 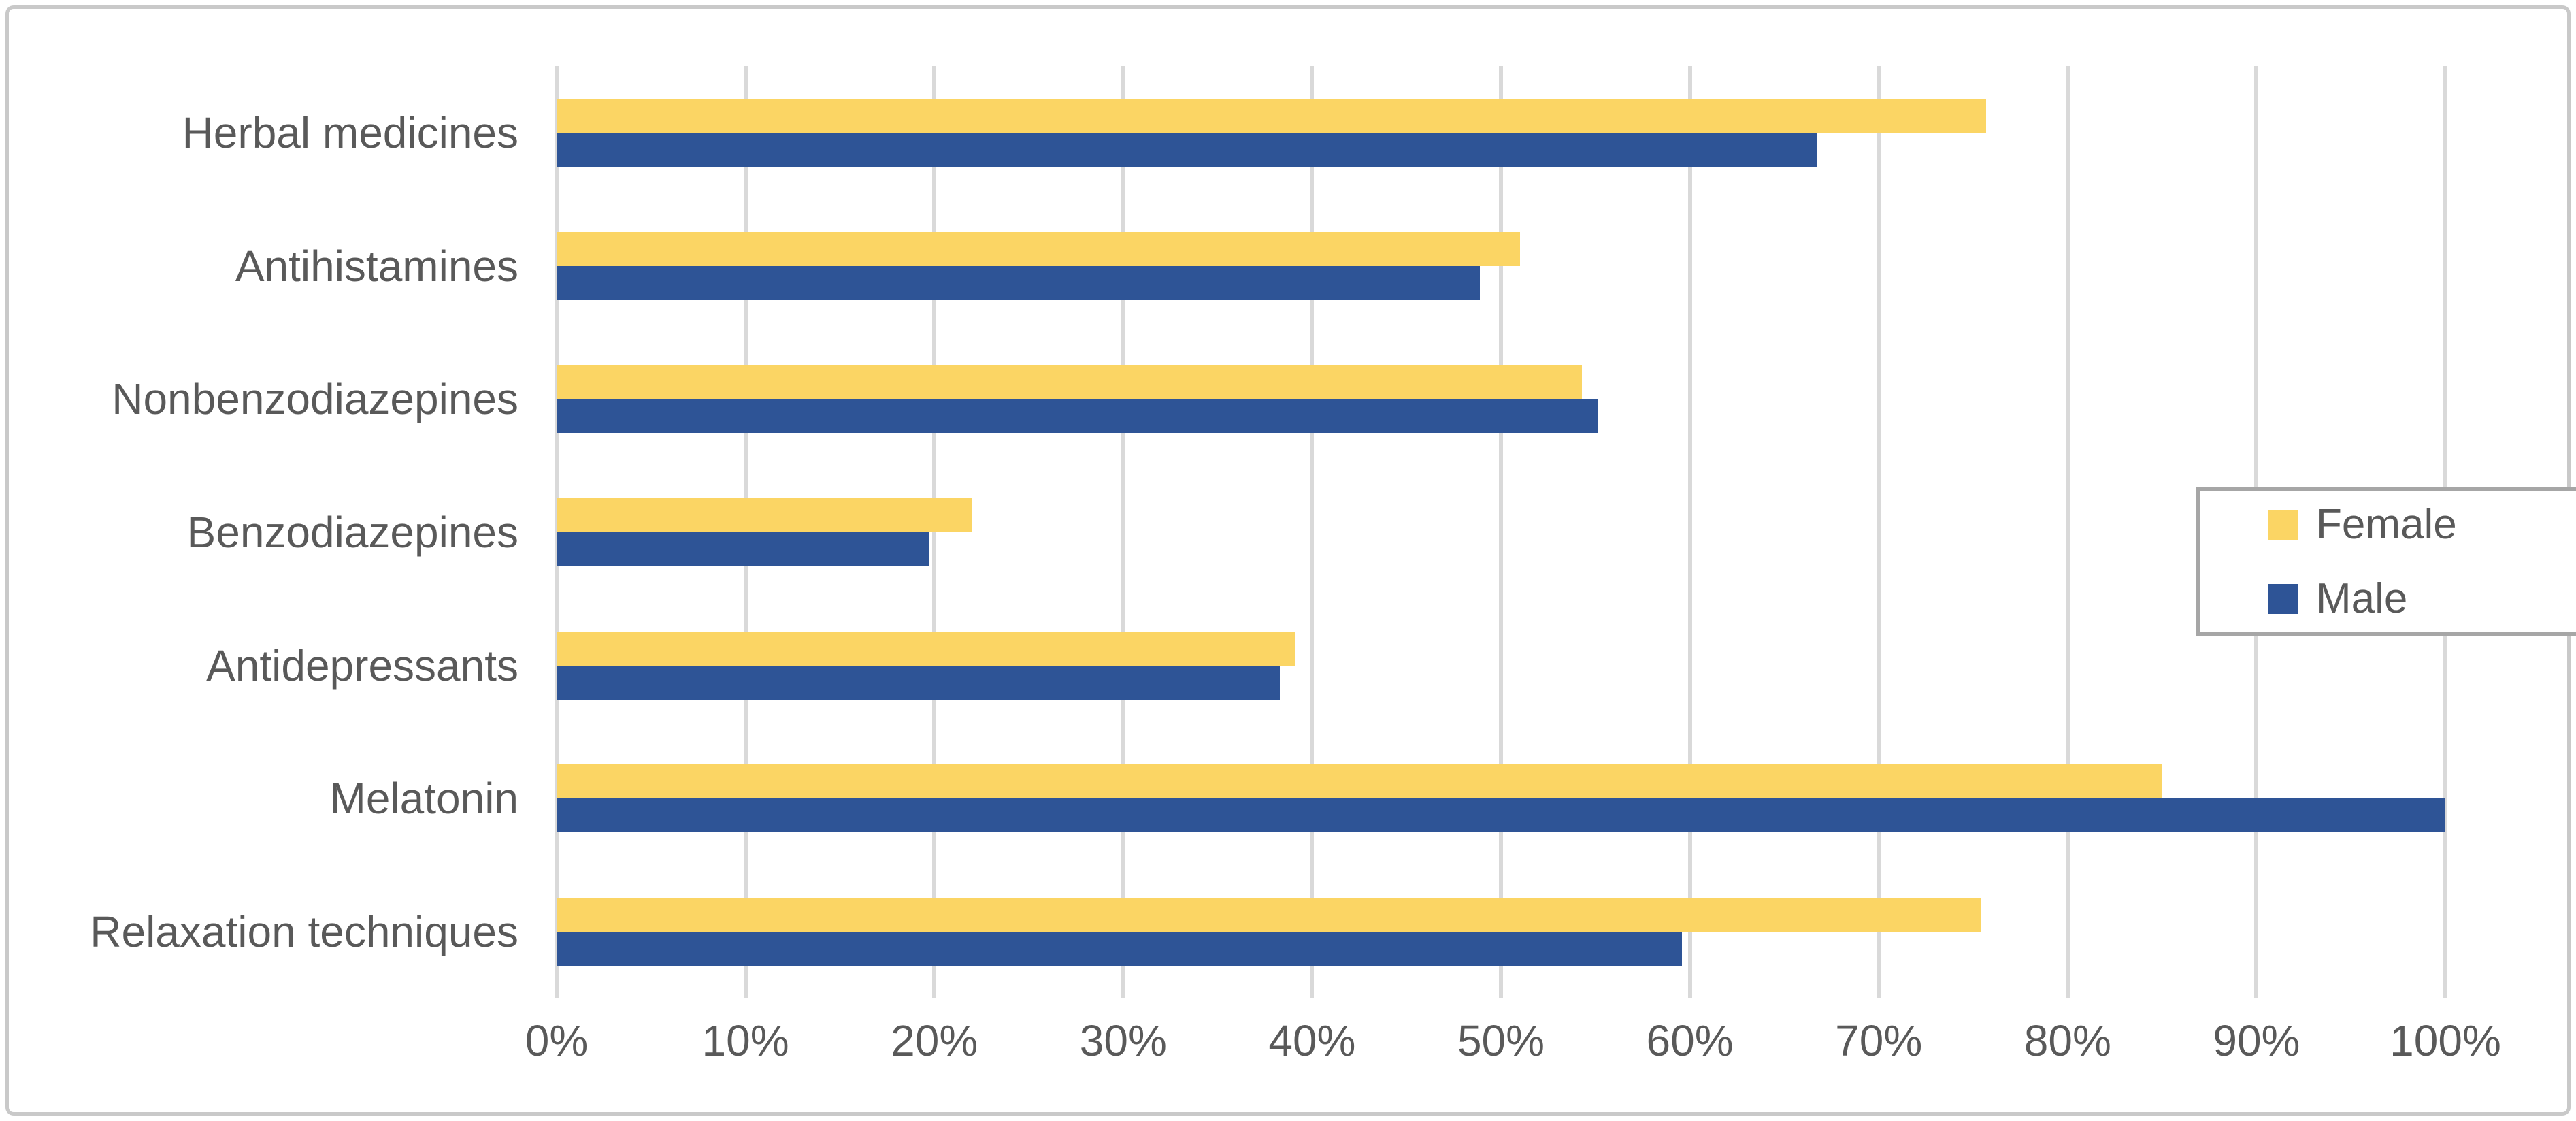 What do you see at coordinates (304, 932) in the screenshot?
I see `category-label: Relaxation techniques` at bounding box center [304, 932].